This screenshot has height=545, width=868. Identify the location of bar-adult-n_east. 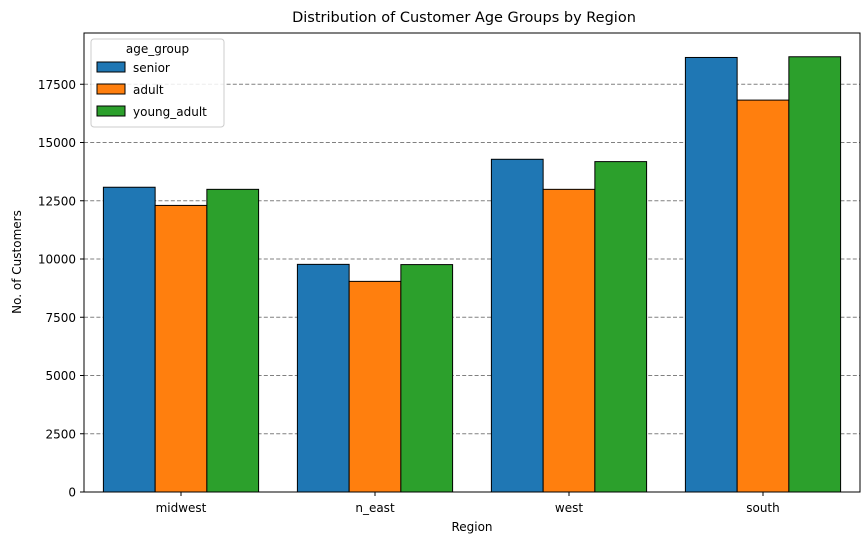
(375, 386).